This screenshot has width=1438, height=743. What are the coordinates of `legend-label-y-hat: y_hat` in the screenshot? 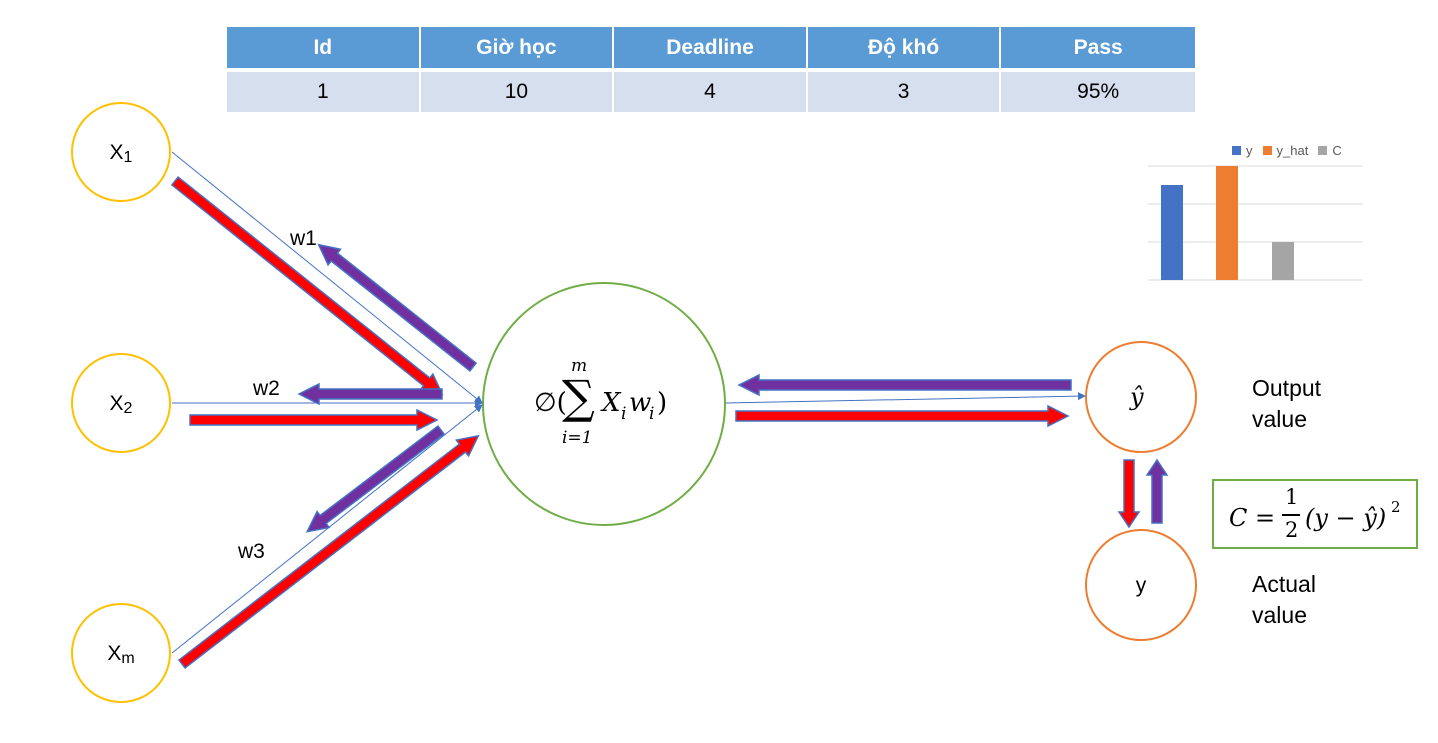 It's located at (1292, 150).